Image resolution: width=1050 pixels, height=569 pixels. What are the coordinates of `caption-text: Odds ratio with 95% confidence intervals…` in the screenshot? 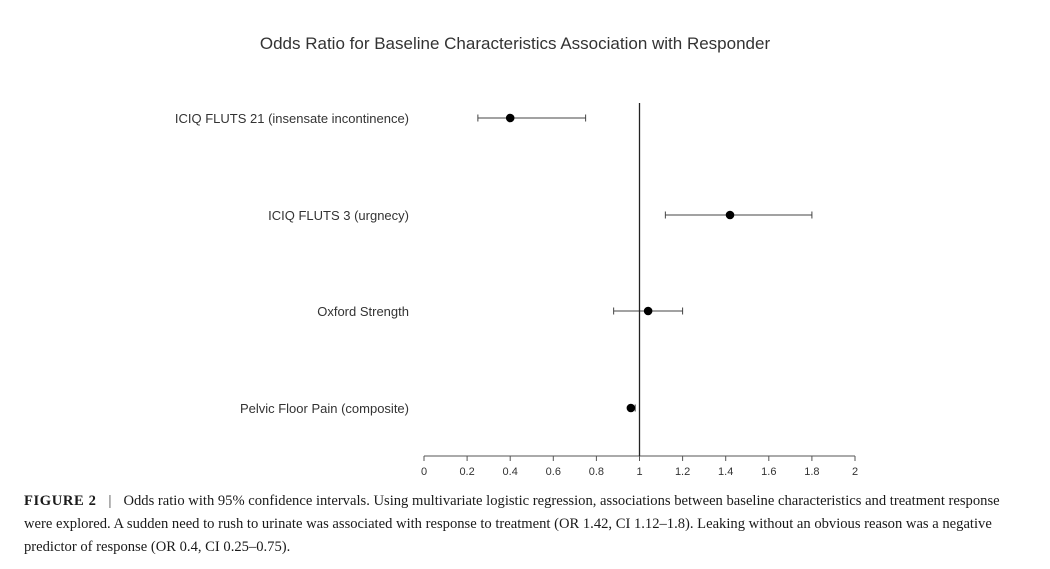 It's located at (512, 524).